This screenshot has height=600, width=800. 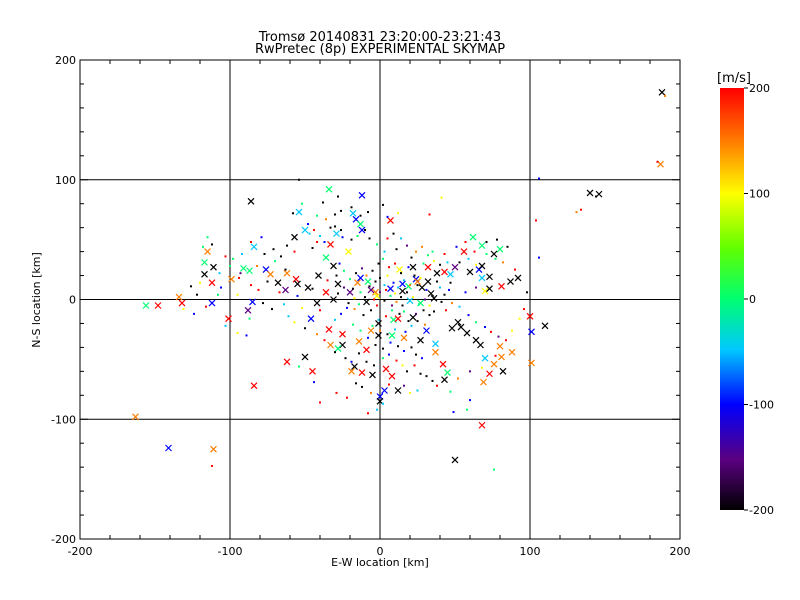 What do you see at coordinates (759, 194) in the screenshot?
I see `colorbar-tick-label: 100` at bounding box center [759, 194].